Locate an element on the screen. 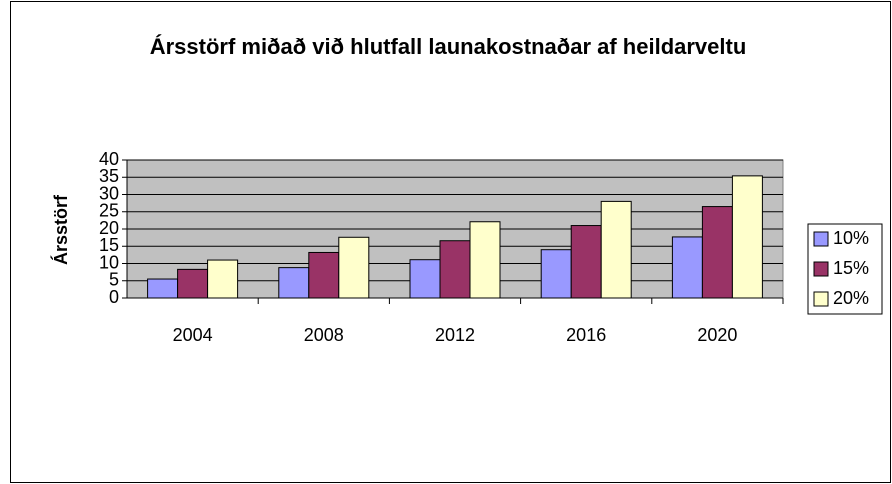  y-tick-label: 5 is located at coordinates (114, 280).